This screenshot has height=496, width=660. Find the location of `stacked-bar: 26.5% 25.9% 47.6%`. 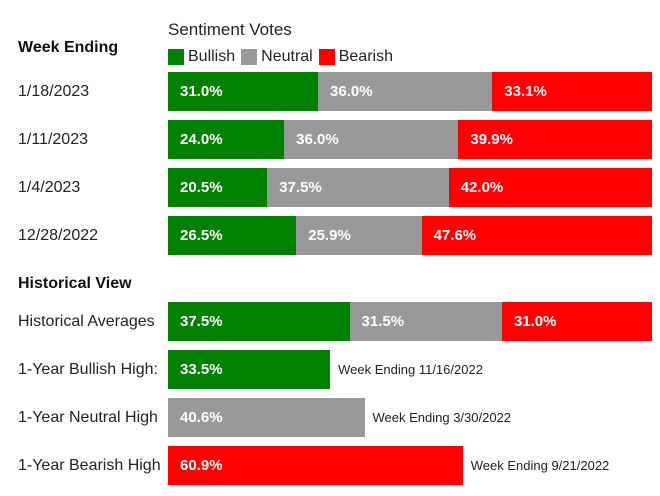

stacked-bar: 26.5% 25.9% 47.6% is located at coordinates (410, 235).